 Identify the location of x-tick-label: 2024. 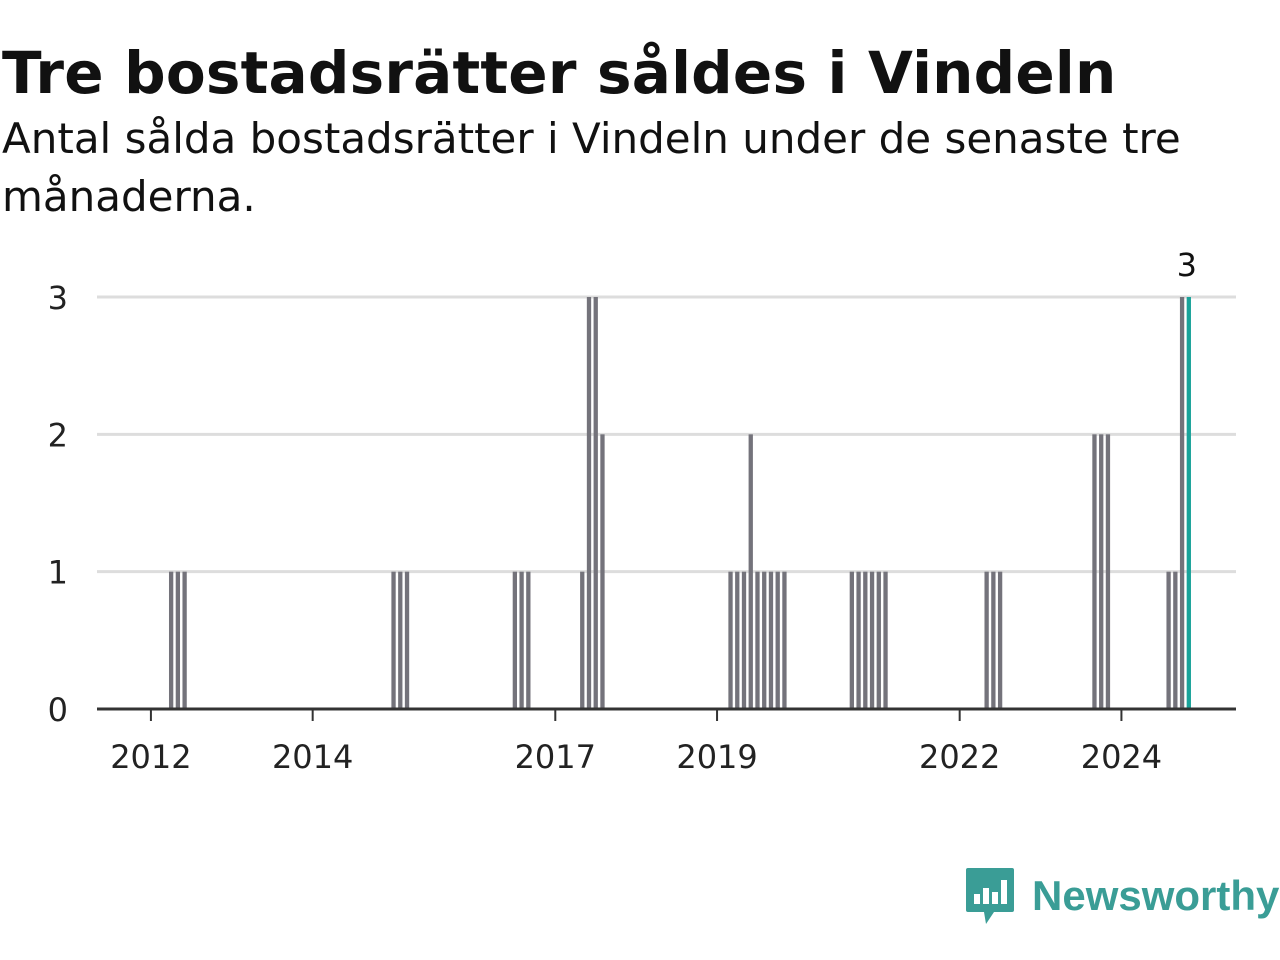
(1121, 757).